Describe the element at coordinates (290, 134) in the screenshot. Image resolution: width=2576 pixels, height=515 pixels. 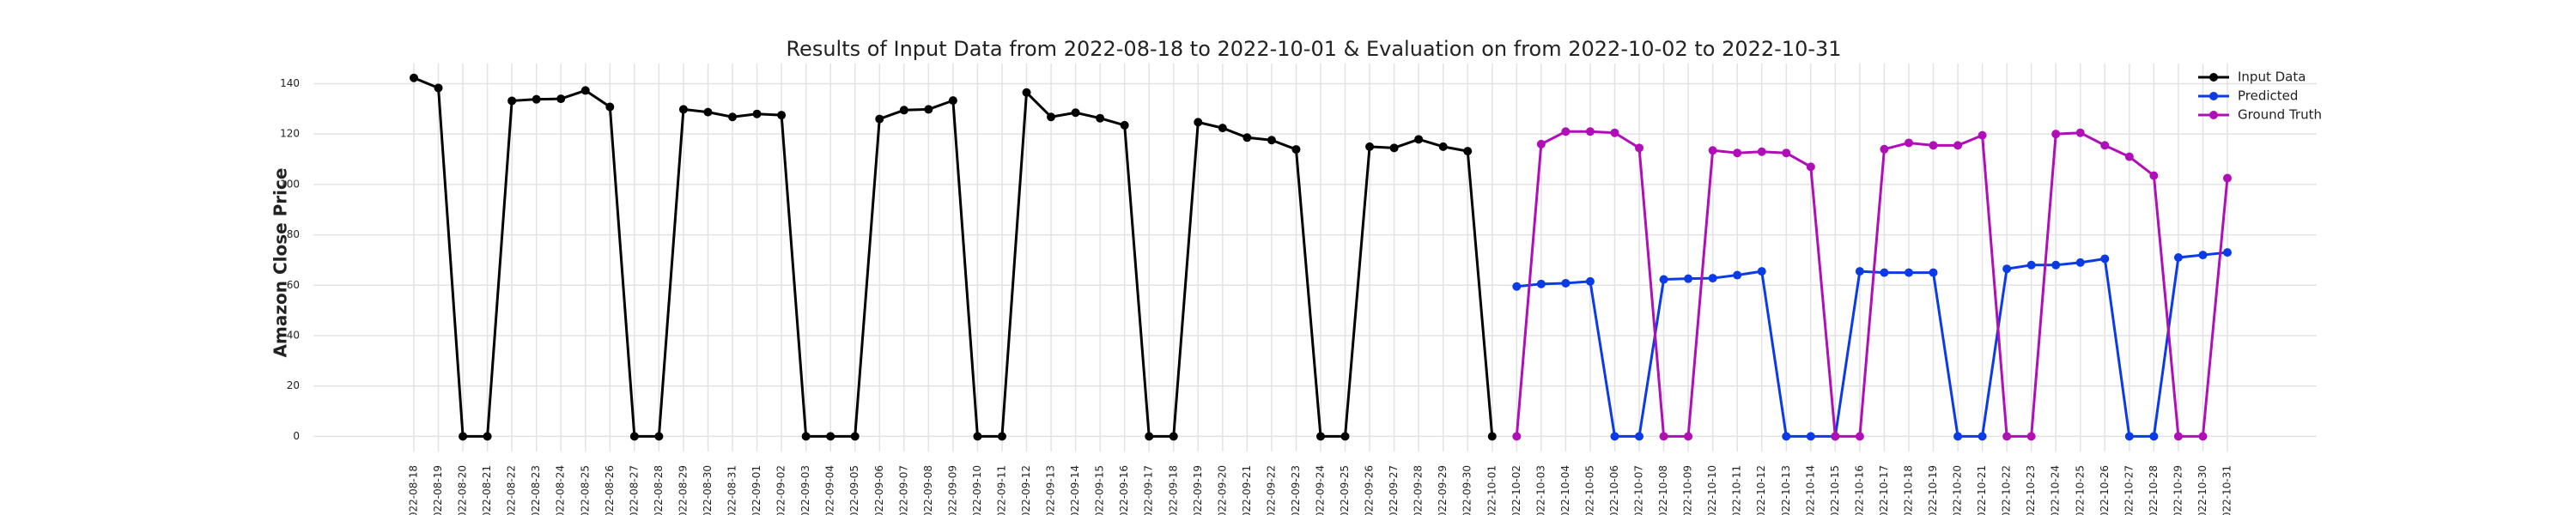
I see `y-tick-label: 120` at that location.